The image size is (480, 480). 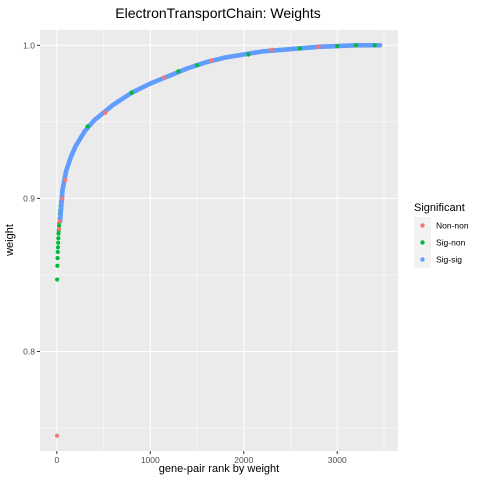 I want to click on x-axis-label: gene-pair rank by weight, so click(x=219, y=469).